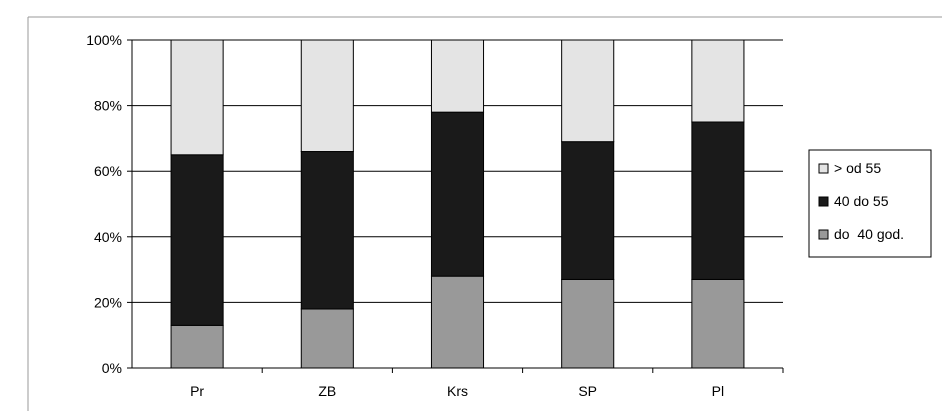 The height and width of the screenshot is (411, 942). Describe the element at coordinates (869, 234) in the screenshot. I see `legend-label: do 40 god.` at that location.